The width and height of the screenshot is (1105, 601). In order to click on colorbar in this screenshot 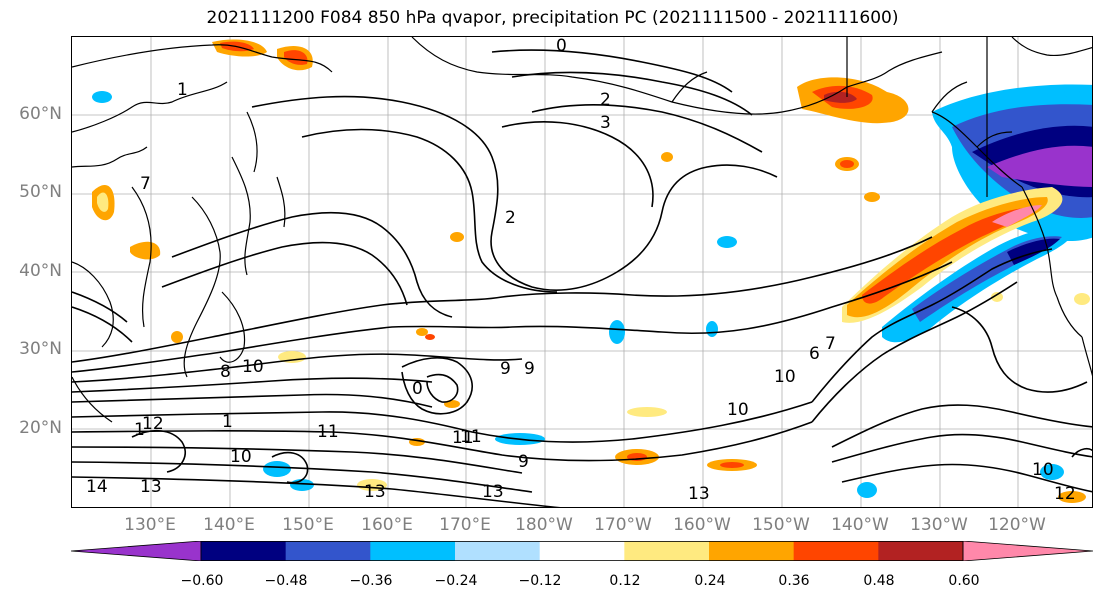, I will do `click(582, 551)`.